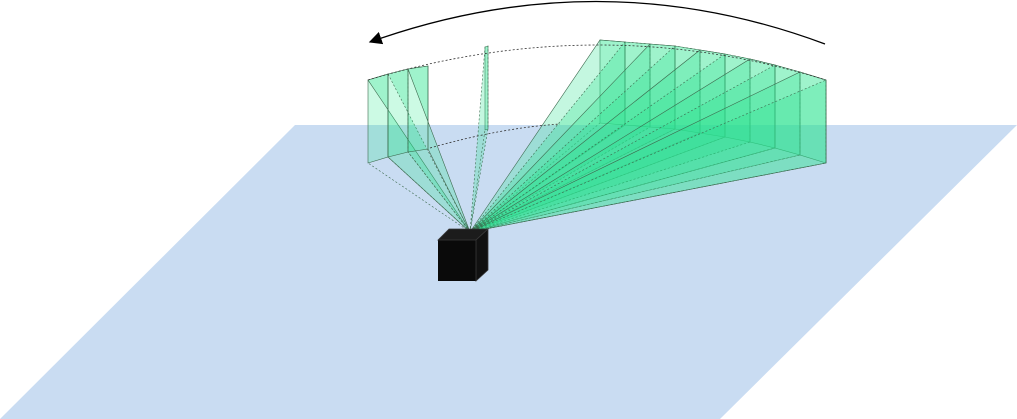 The width and height of the screenshot is (1017, 419). What do you see at coordinates (486, 88) in the screenshot?
I see `beam-face` at bounding box center [486, 88].